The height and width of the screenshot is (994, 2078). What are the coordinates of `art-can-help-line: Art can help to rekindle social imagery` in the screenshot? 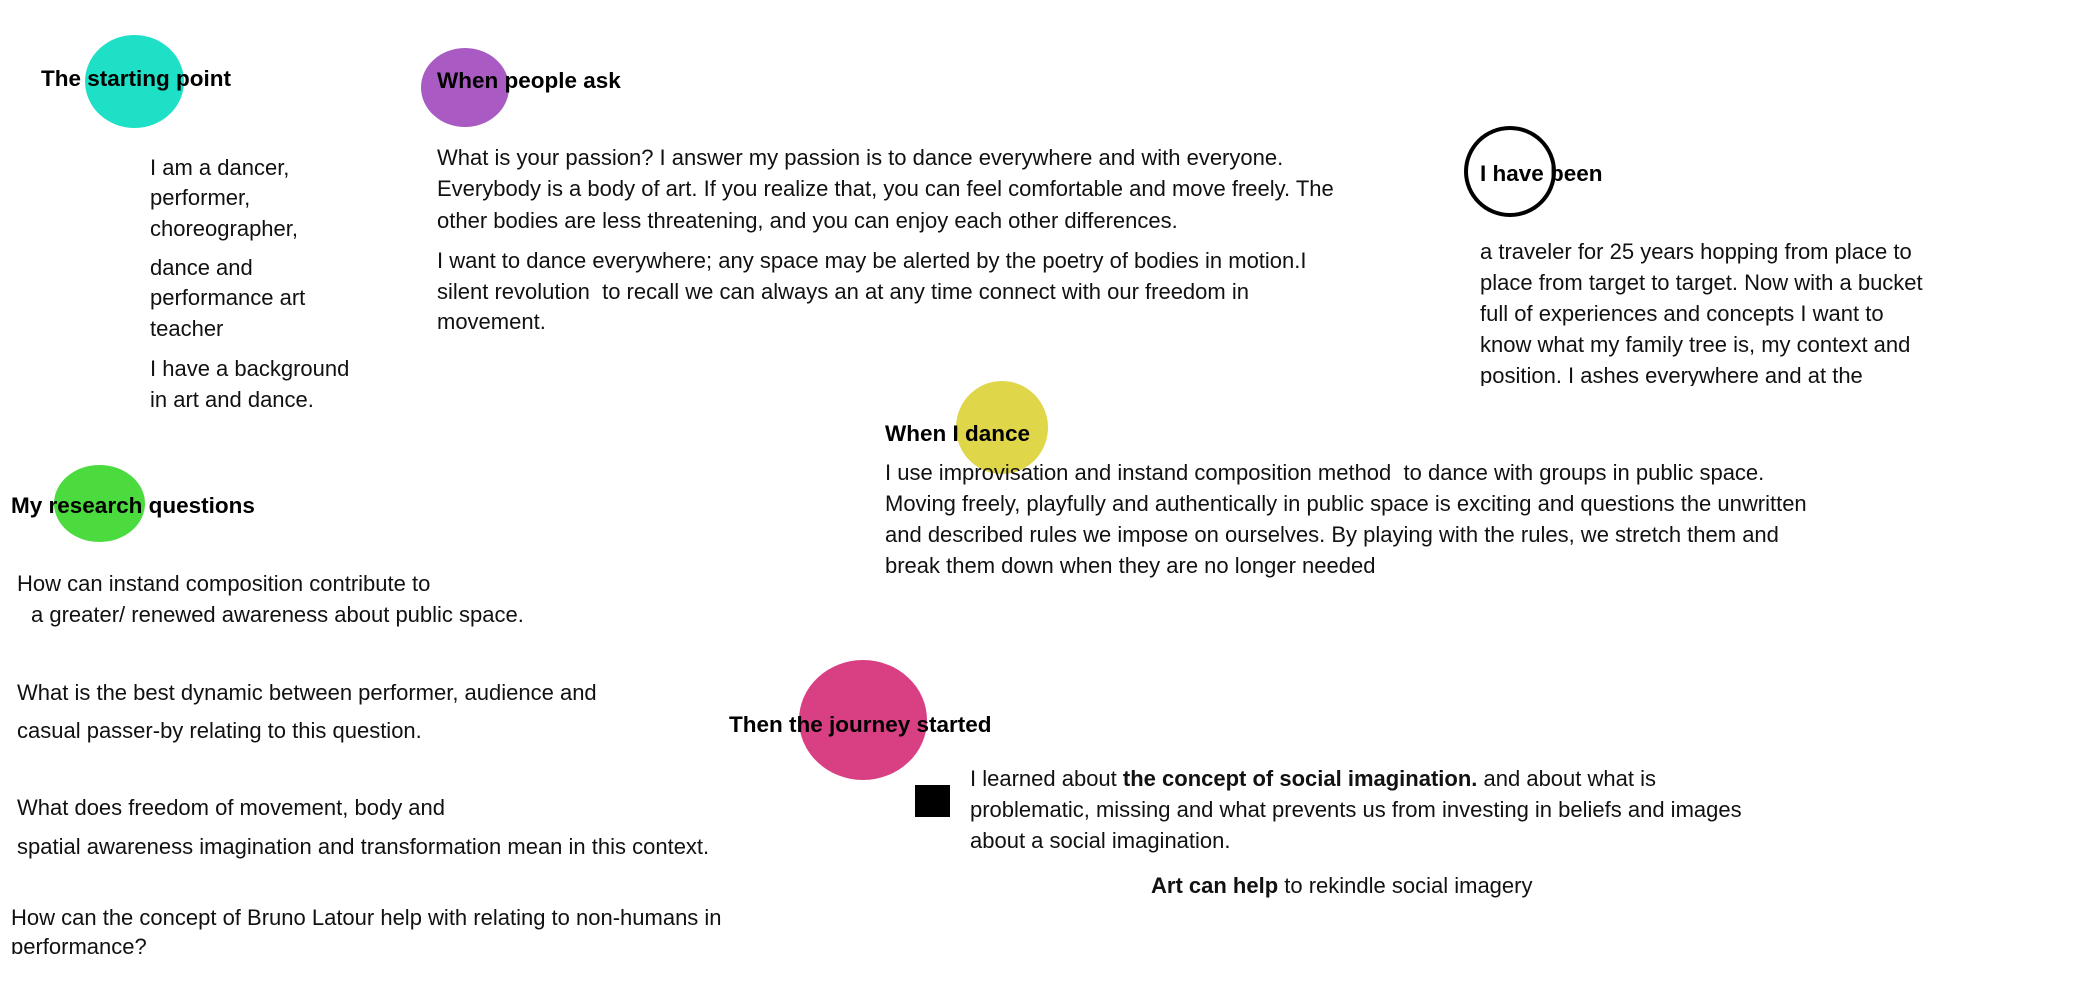 It's located at (1341, 886).